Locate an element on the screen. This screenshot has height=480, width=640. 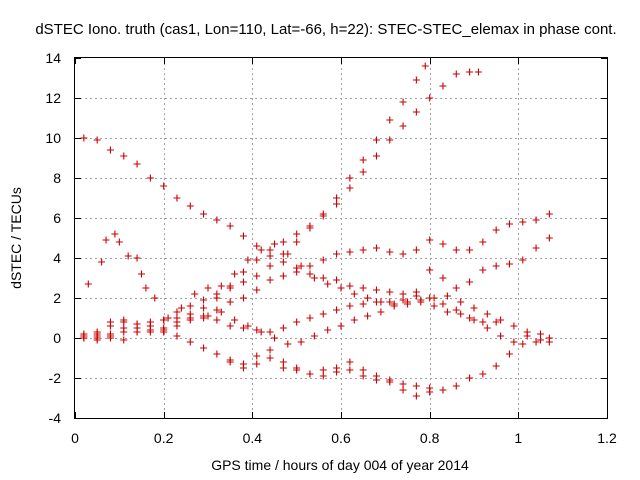
series-track-j is located at coordinates (330, 373).